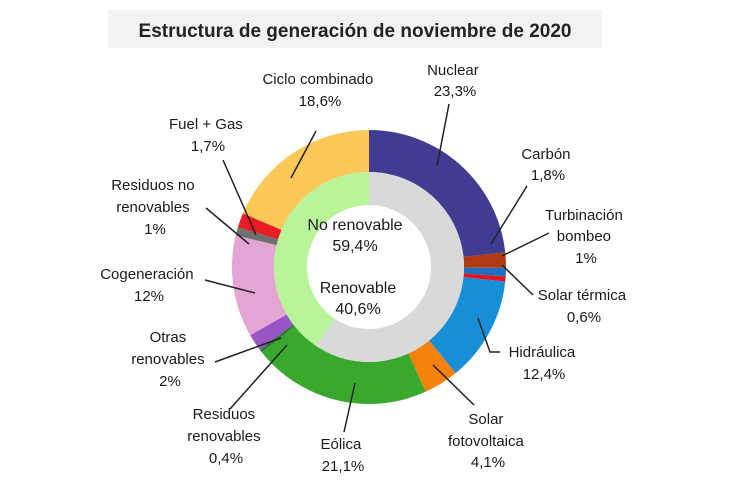 The width and height of the screenshot is (750, 499). Describe the element at coordinates (390, 267) in the screenshot. I see `inner-slice-no-renovable` at that location.